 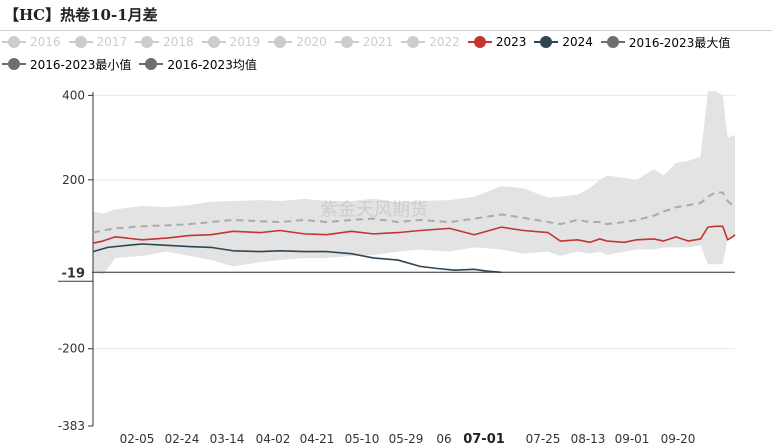 What do you see at coordinates (73, 95) in the screenshot?
I see `y-tick-label: 400` at bounding box center [73, 95].